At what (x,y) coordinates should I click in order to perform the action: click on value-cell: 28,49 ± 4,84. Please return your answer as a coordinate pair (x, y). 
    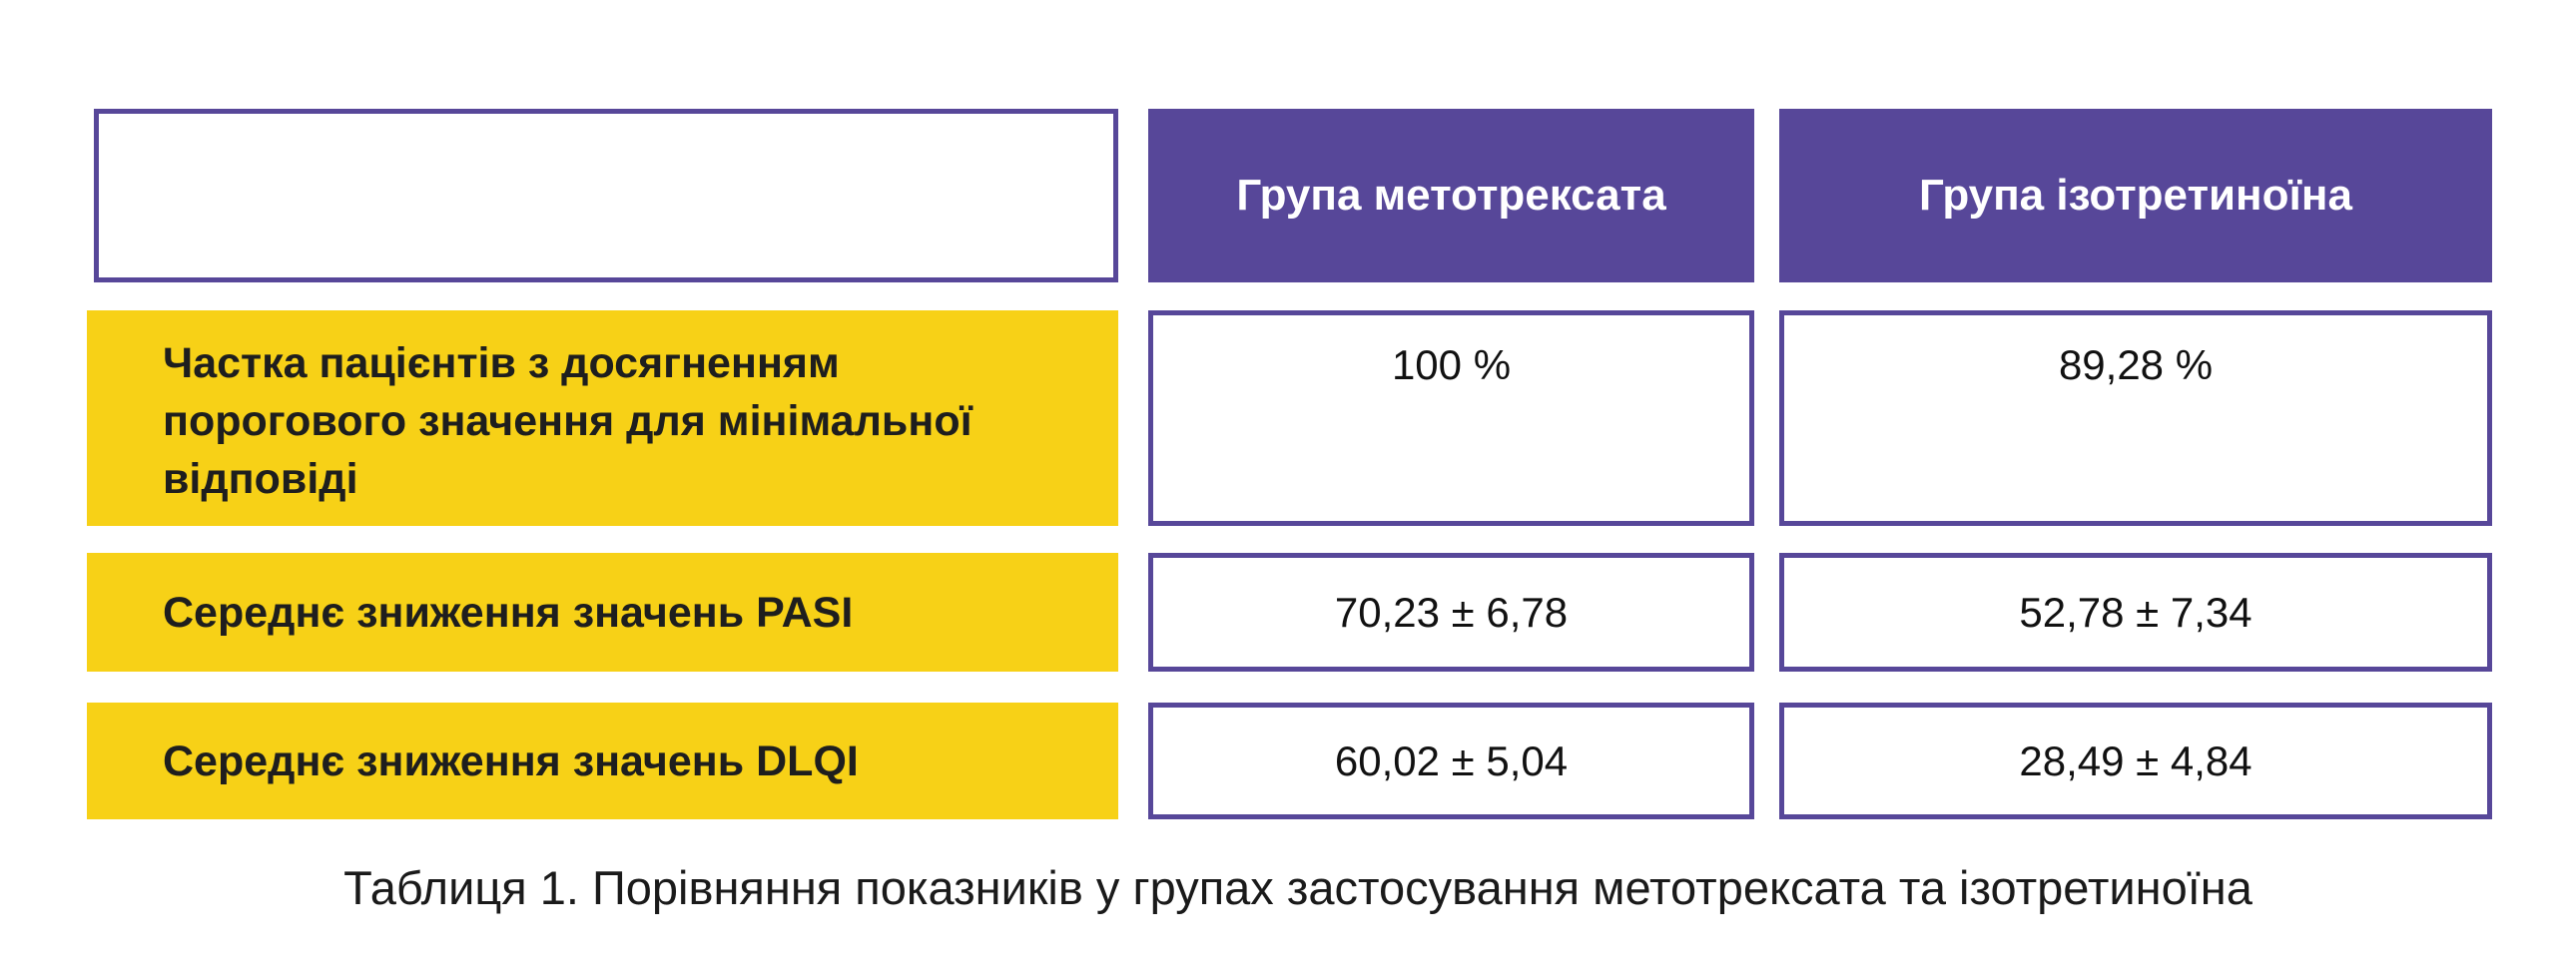
    Looking at the image, I should click on (2135, 761).